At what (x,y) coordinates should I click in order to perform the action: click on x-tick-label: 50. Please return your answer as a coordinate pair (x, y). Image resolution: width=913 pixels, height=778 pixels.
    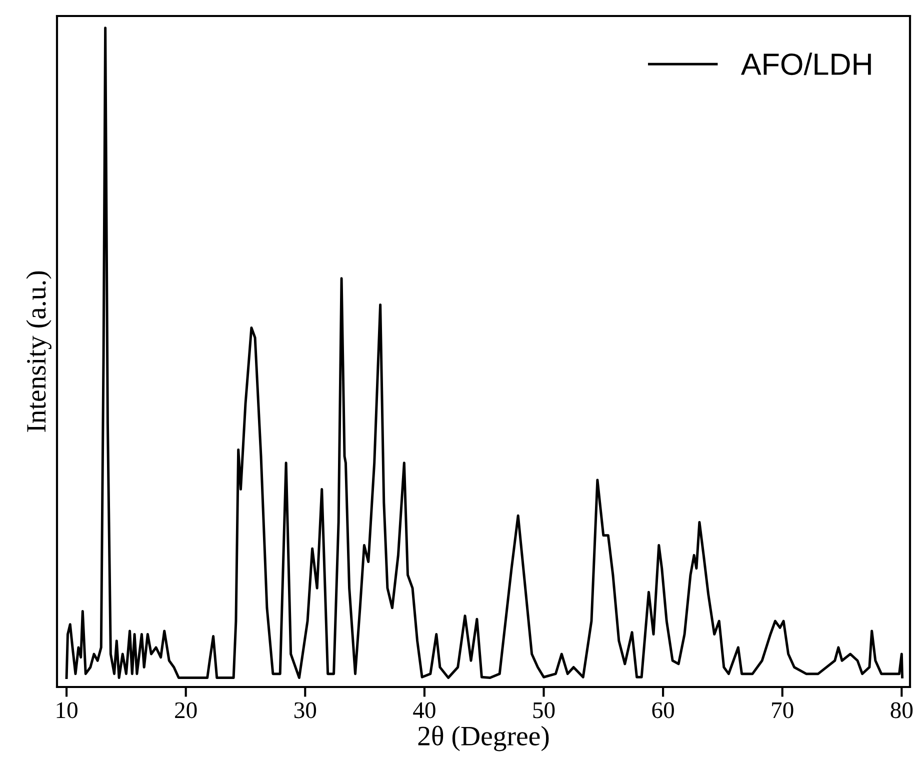
    Looking at the image, I should click on (544, 710).